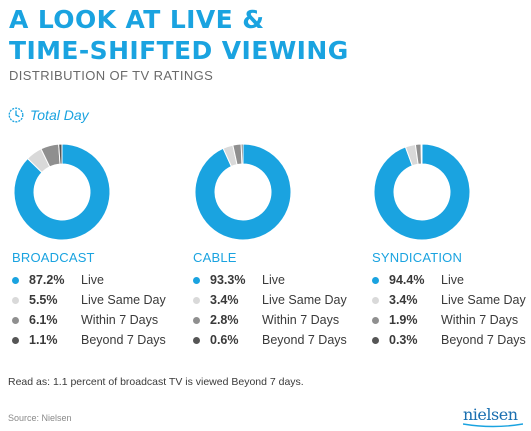 This screenshot has width=531, height=431. I want to click on legend-row-within-7-days: 2.8% Within 7 Days, so click(278, 320).